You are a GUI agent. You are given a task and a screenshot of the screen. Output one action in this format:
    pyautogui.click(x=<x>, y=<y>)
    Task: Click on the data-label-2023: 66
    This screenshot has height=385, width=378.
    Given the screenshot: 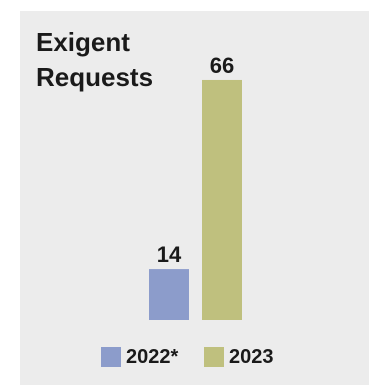 What is the action you would take?
    pyautogui.click(x=222, y=65)
    